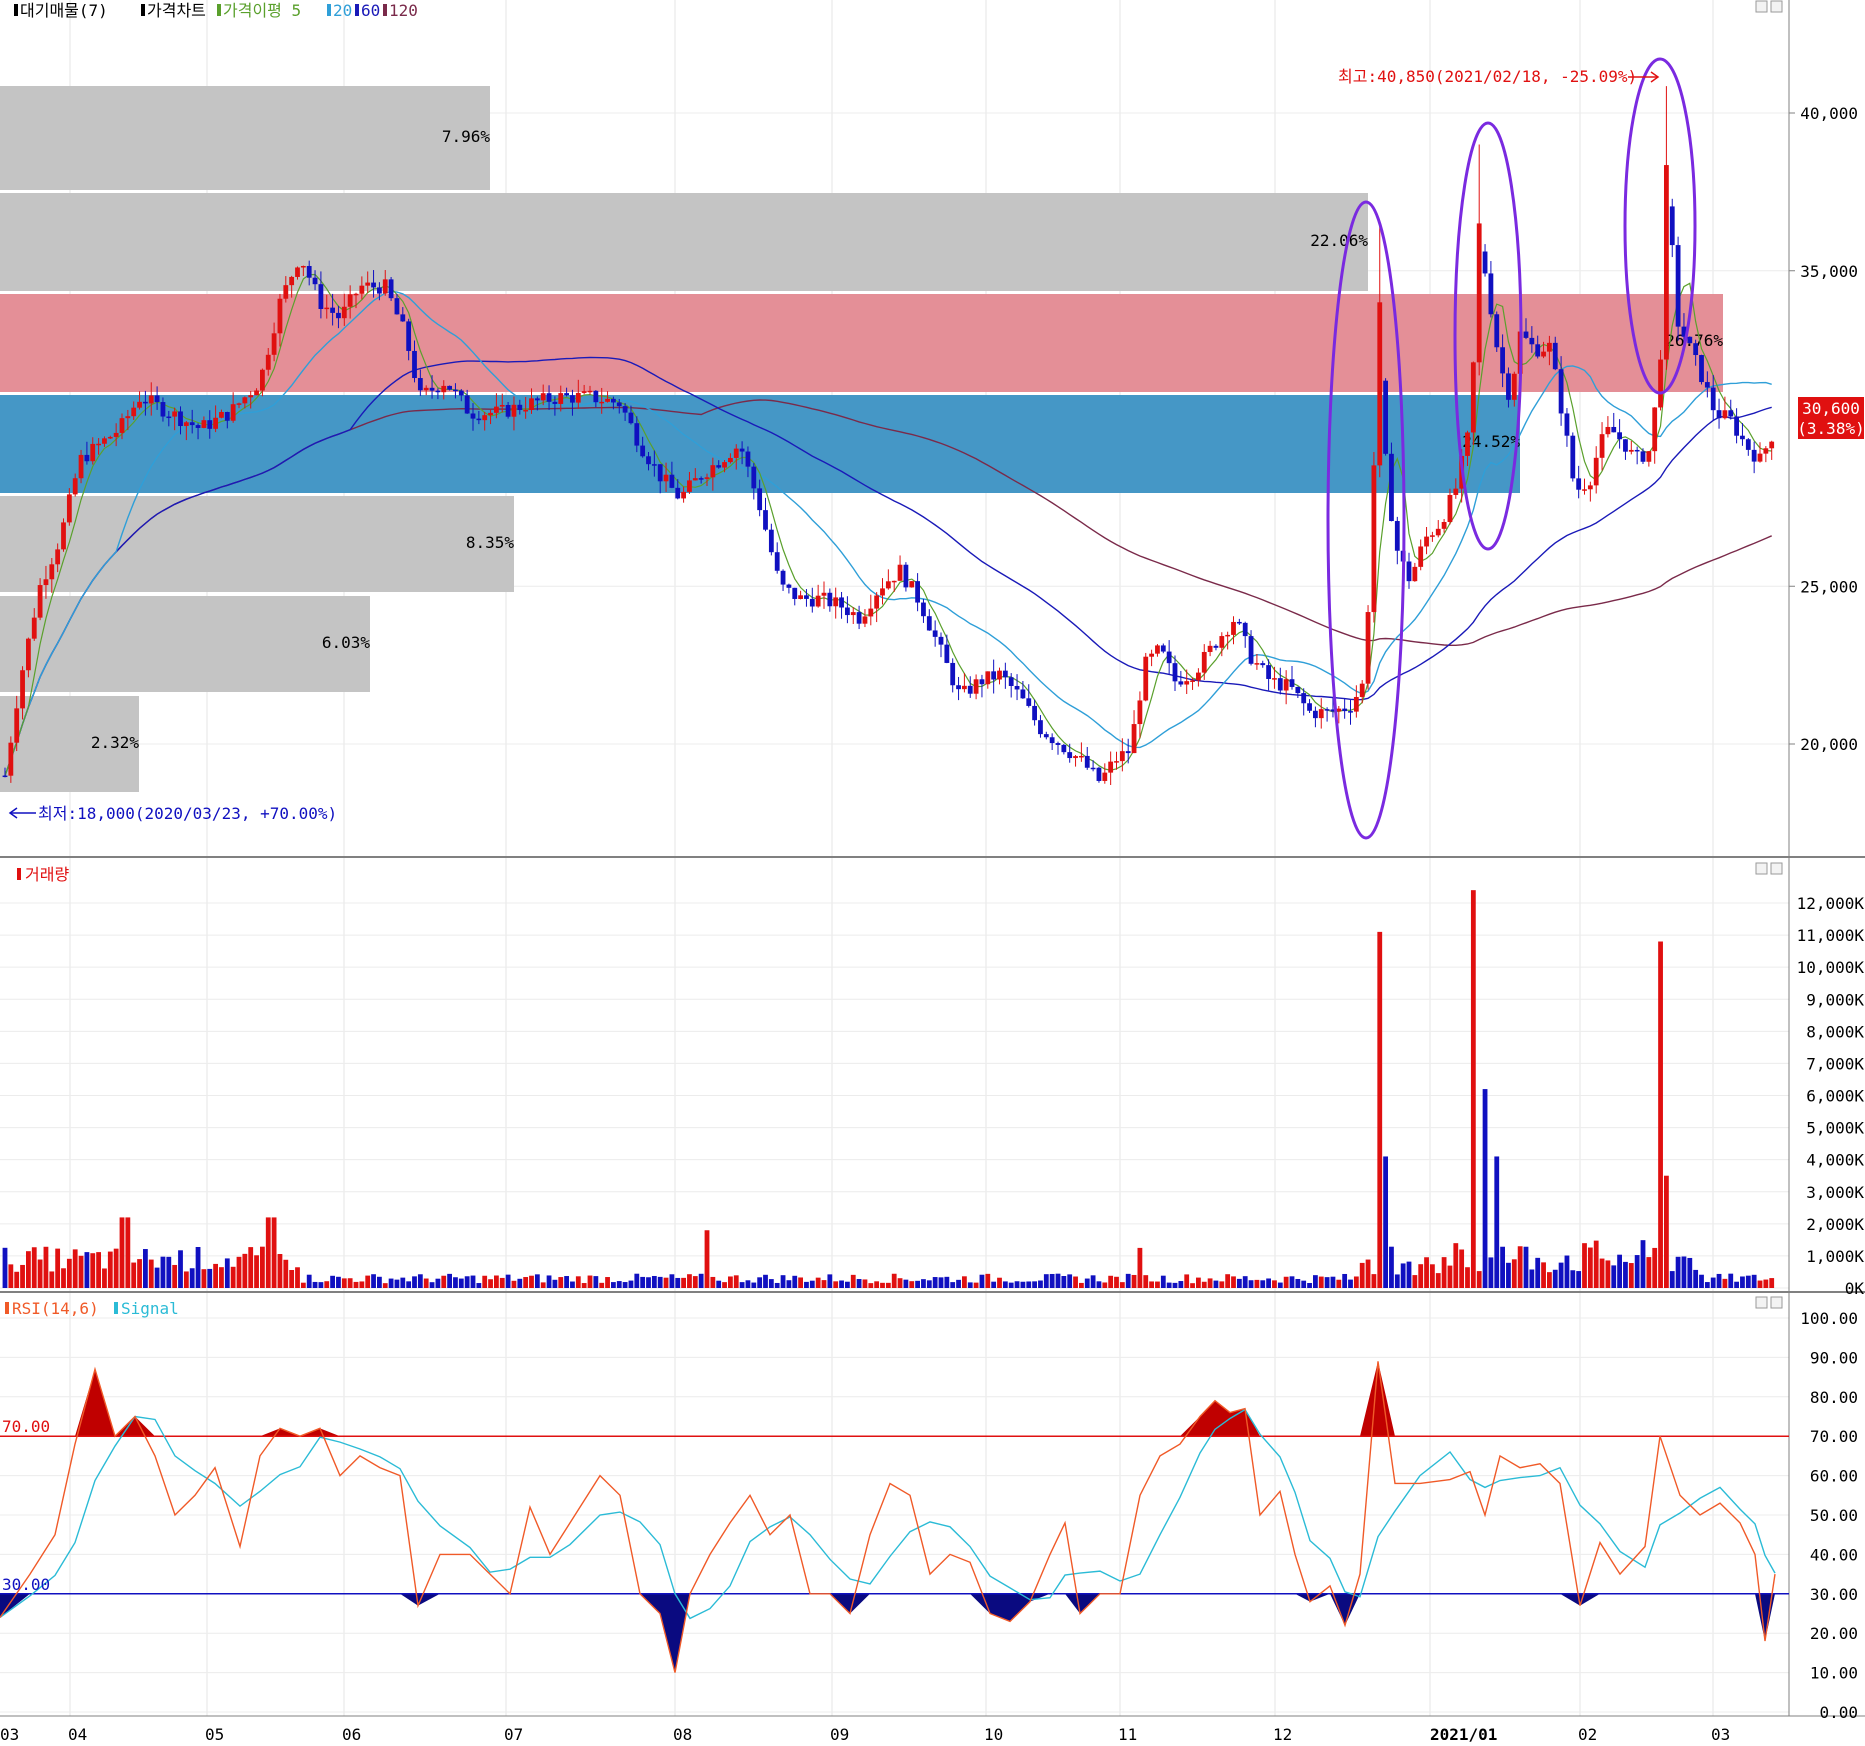 Image resolution: width=1865 pixels, height=1746 pixels. Describe the element at coordinates (187, 813) in the screenshot. I see `low-label: 최저:18,000(2020/03/23, +70.00%)` at that location.